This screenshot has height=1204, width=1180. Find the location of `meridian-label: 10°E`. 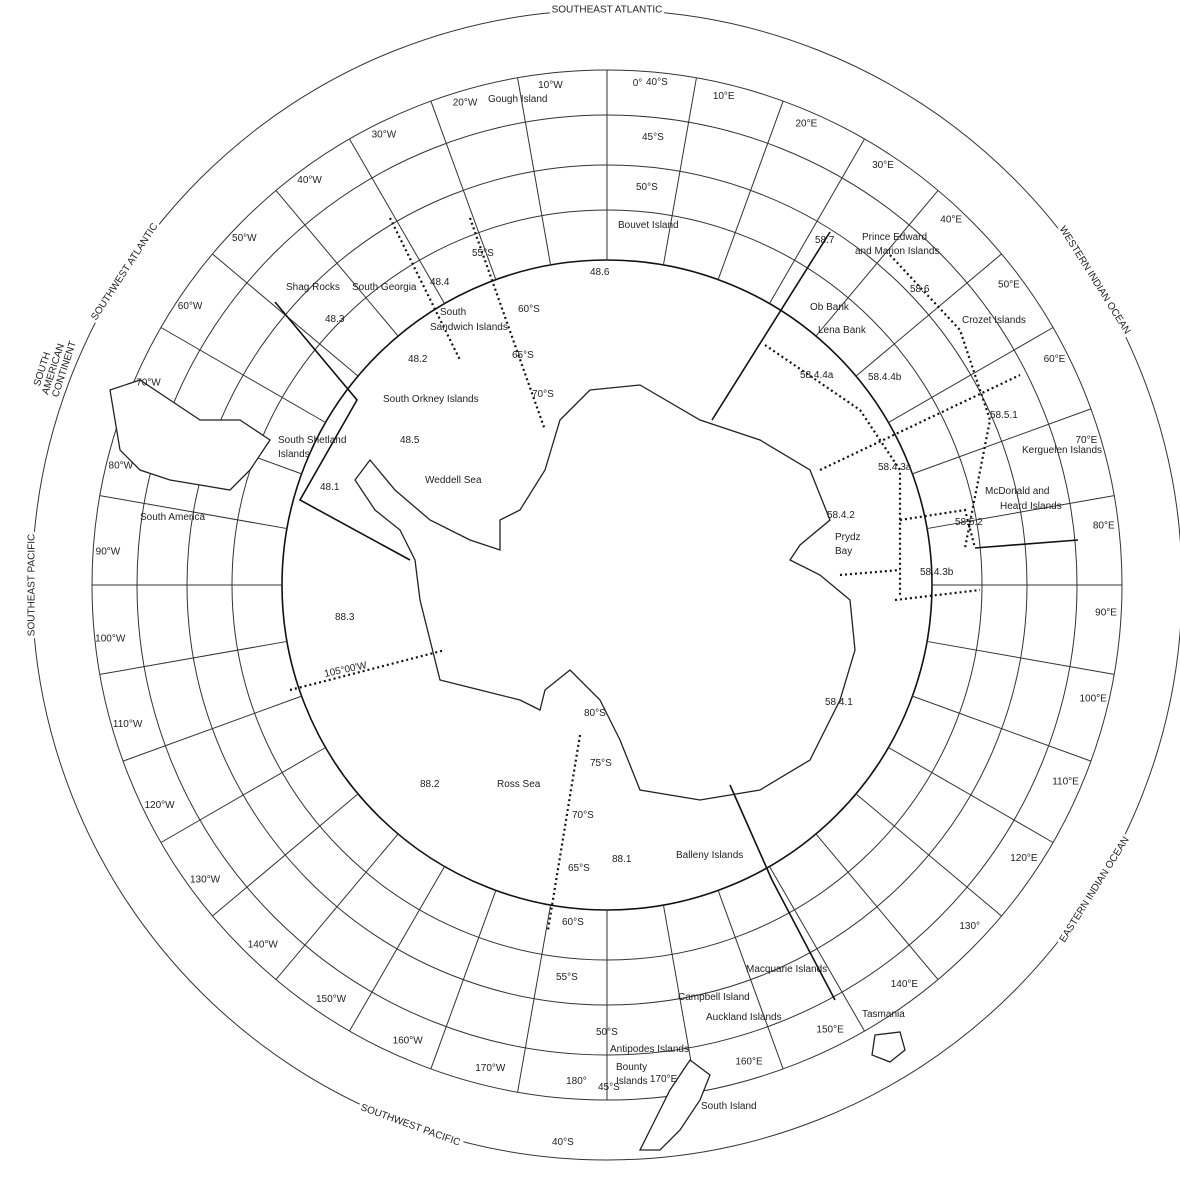

meridian-label: 10°E is located at coordinates (724, 96).